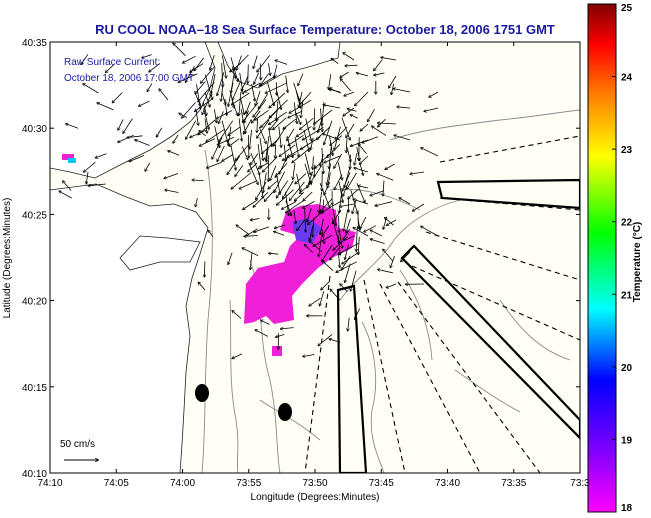  I want to click on y-tick-label: 40:10, so click(34, 474).